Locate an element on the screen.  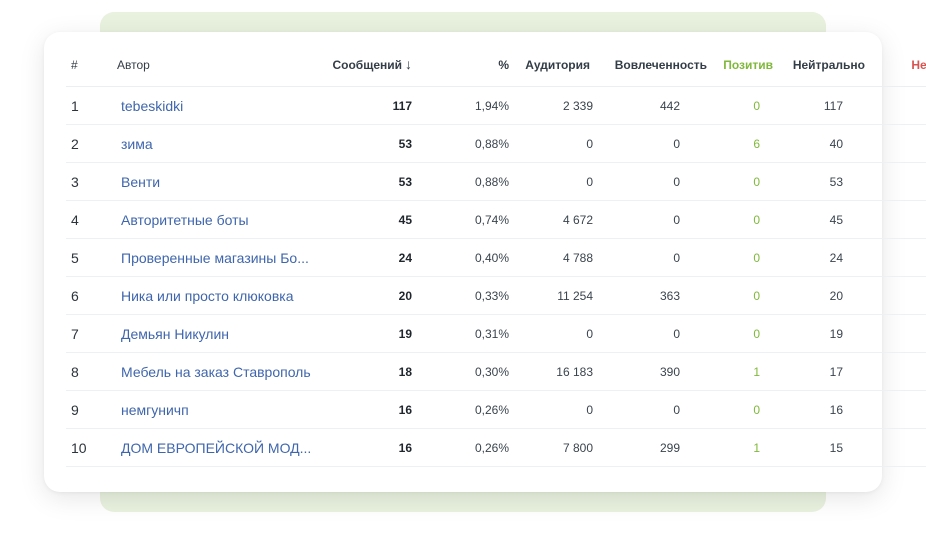
cell-audience: 7 800 is located at coordinates (554, 447).